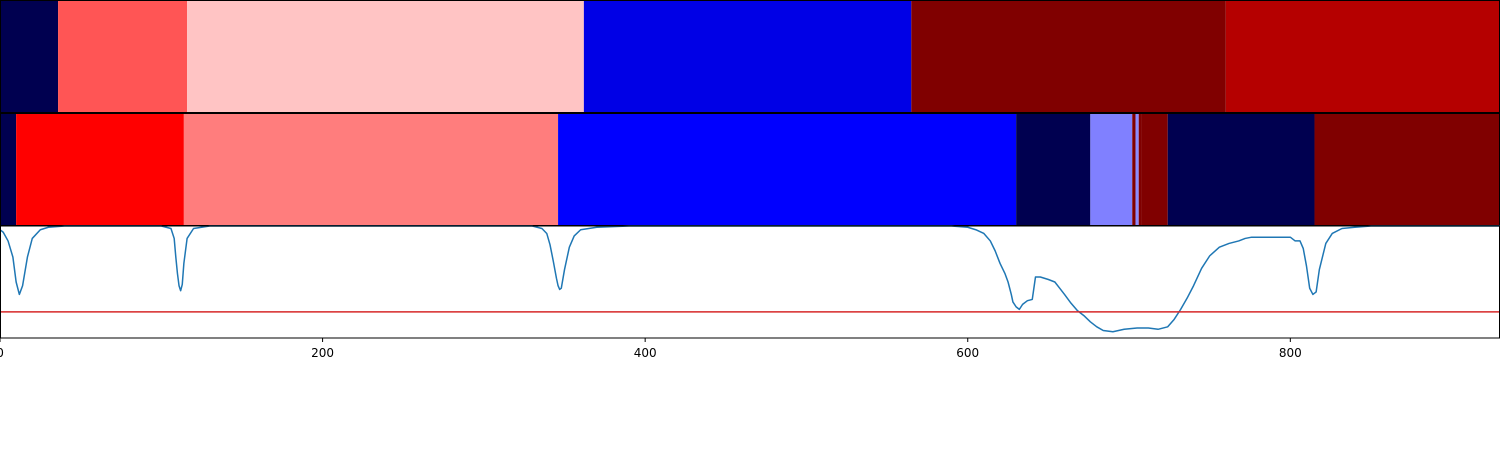  What do you see at coordinates (1290, 353) in the screenshot?
I see `x-tick-label: 800` at bounding box center [1290, 353].